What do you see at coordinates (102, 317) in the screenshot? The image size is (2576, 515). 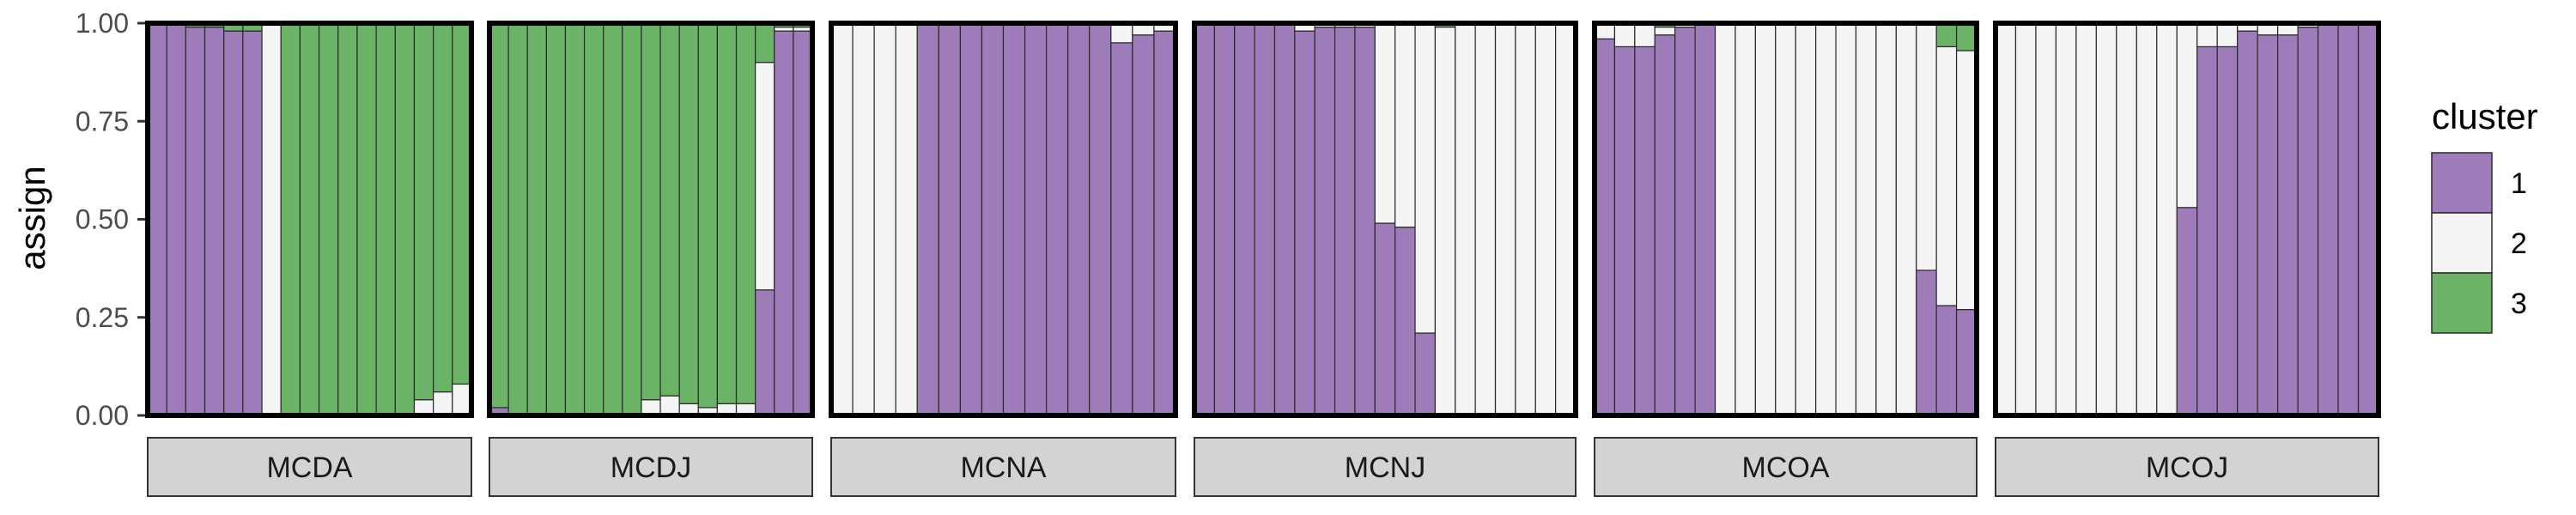 I see `y-tick-label: 0.25` at bounding box center [102, 317].